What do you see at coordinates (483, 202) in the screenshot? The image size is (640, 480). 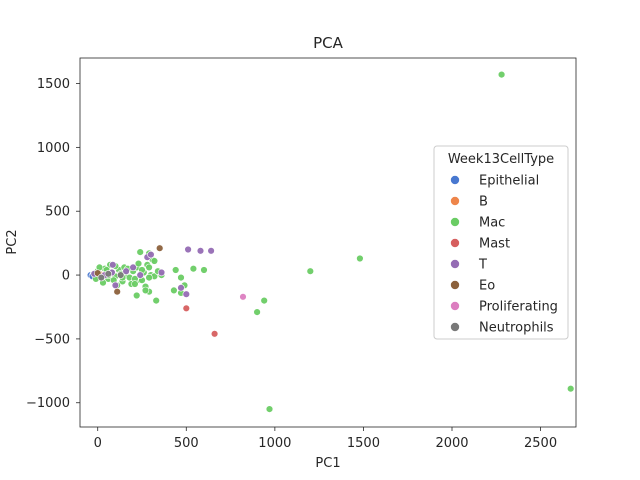 I see `legend-label-b: B` at bounding box center [483, 202].